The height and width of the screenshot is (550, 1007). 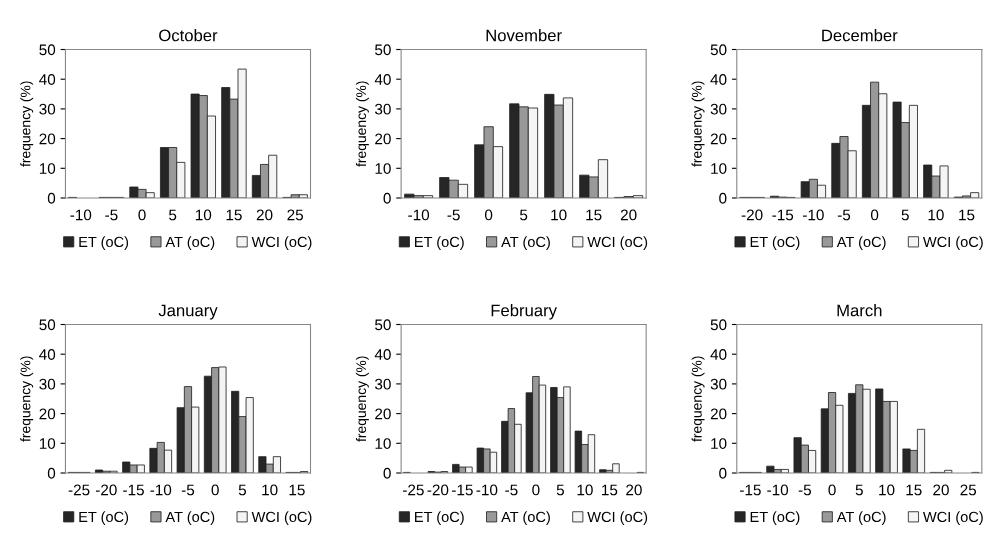 I want to click on chart-title: October, so click(x=188, y=35).